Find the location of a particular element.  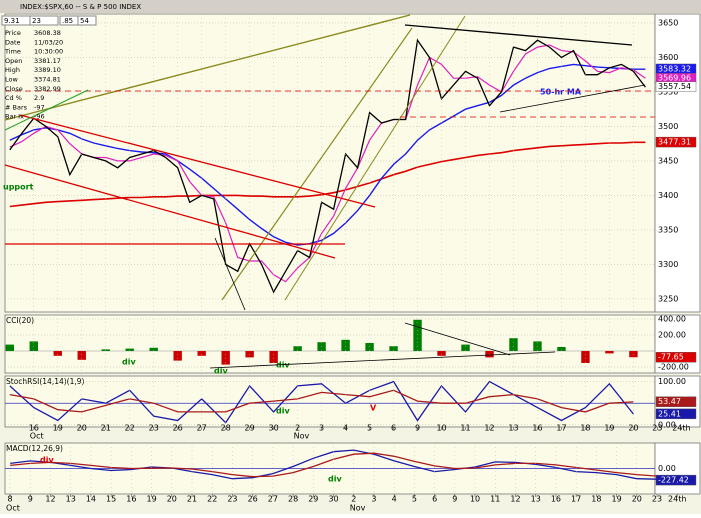

x-tick-label: 3 is located at coordinates (321, 428).